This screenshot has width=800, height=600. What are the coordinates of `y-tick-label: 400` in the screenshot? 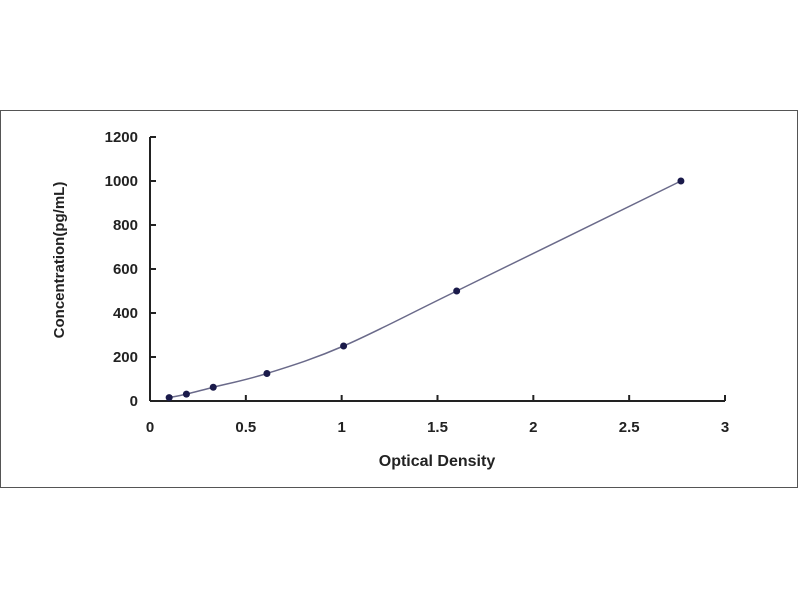 It's located at (125, 313).